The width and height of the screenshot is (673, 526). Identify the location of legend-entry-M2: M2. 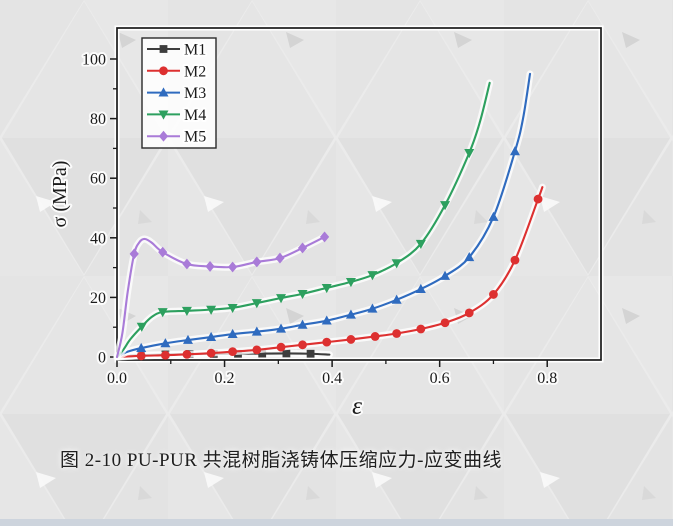
(177, 71).